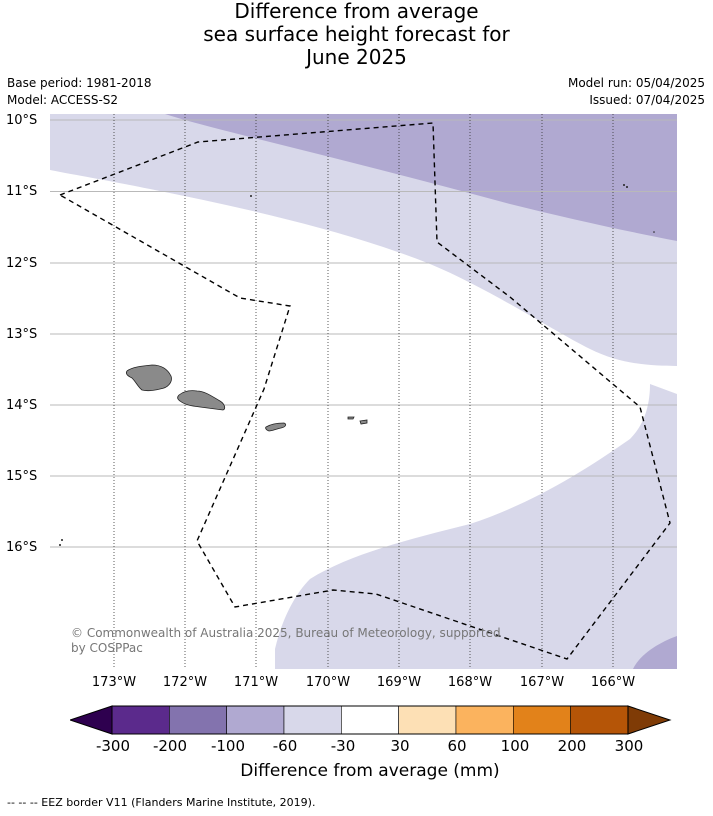  I want to click on colorbar-extension-low, so click(91, 720).